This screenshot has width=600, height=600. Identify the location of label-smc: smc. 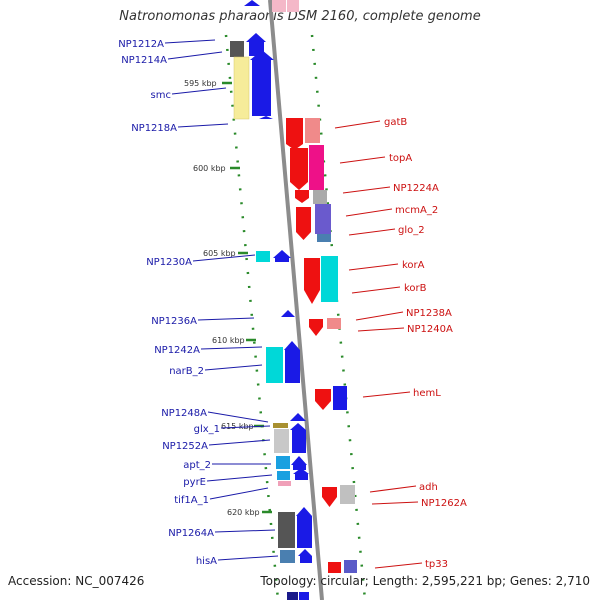
(161, 95).